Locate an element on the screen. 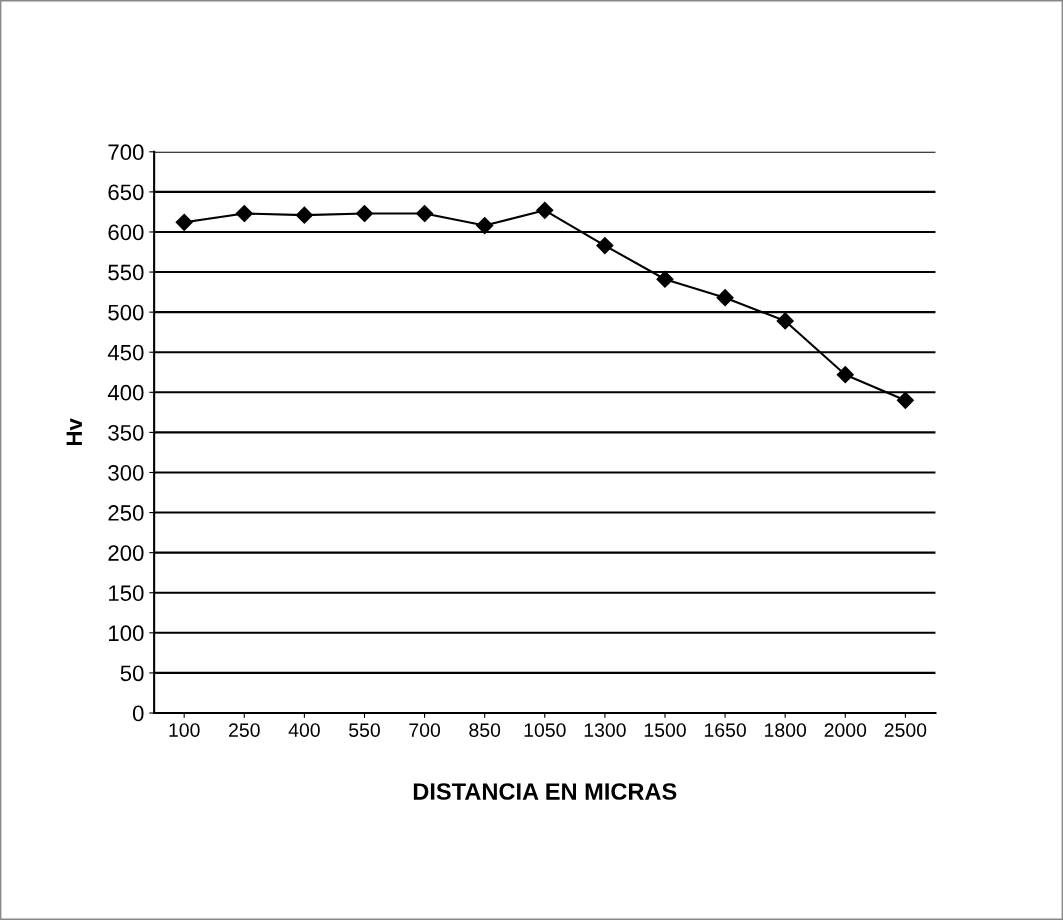 This screenshot has height=920, width=1063. x-tick-label: 400 is located at coordinates (304, 730).